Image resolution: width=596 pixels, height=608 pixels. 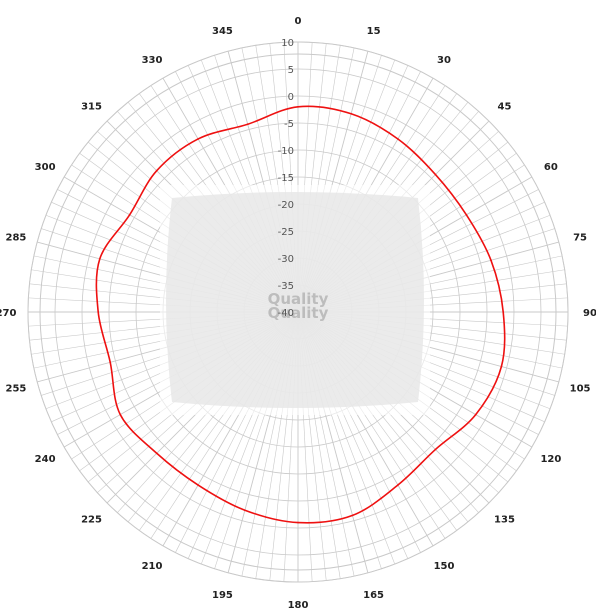 I want to click on radial-tick-label: -10, so click(x=286, y=151).